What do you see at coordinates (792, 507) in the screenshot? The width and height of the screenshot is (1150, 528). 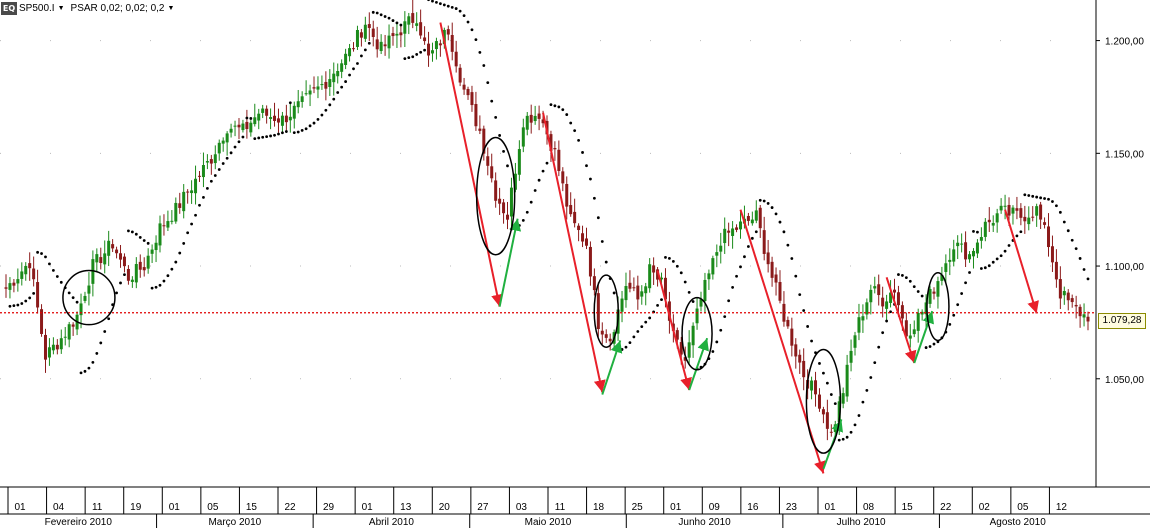 I see `x-day-label: 23` at bounding box center [792, 507].